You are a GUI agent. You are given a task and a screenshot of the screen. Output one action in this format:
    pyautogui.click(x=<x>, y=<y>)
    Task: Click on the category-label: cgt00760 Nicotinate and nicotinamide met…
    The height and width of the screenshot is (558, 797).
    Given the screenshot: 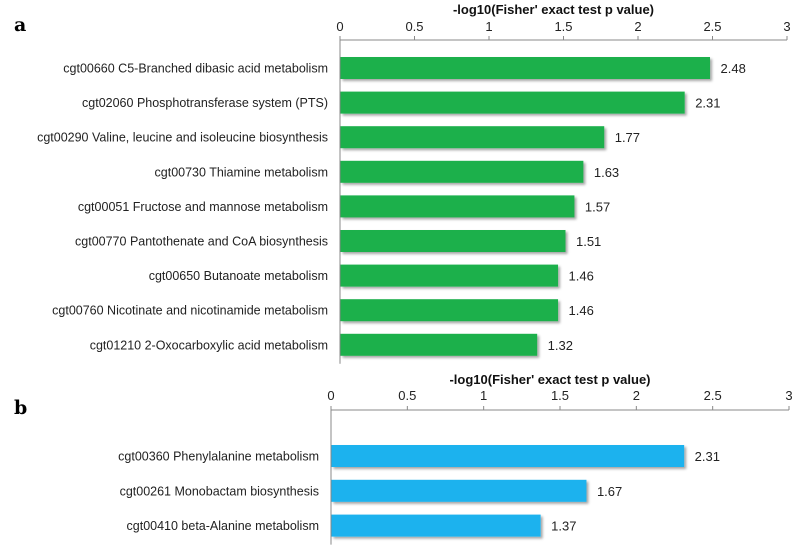 What is the action you would take?
    pyautogui.click(x=190, y=311)
    